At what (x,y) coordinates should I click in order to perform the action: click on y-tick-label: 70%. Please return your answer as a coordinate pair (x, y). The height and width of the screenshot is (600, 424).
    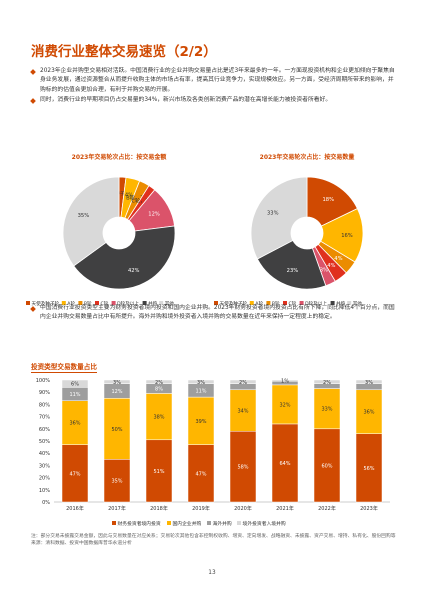
    Looking at the image, I should click on (44, 418).